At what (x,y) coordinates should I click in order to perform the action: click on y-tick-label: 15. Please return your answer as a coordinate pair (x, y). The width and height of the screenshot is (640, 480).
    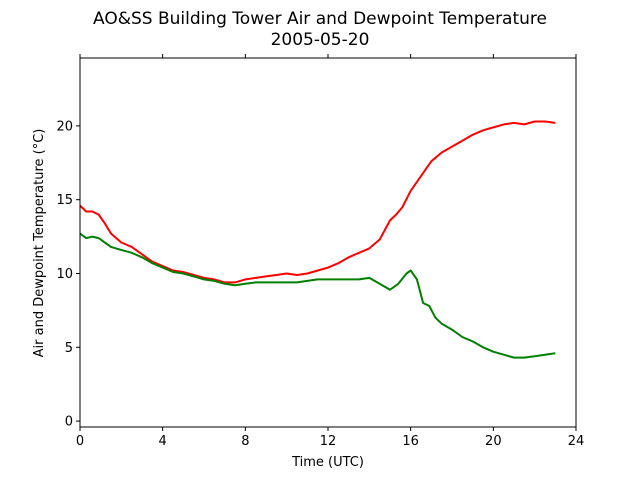
    Looking at the image, I should click on (64, 200).